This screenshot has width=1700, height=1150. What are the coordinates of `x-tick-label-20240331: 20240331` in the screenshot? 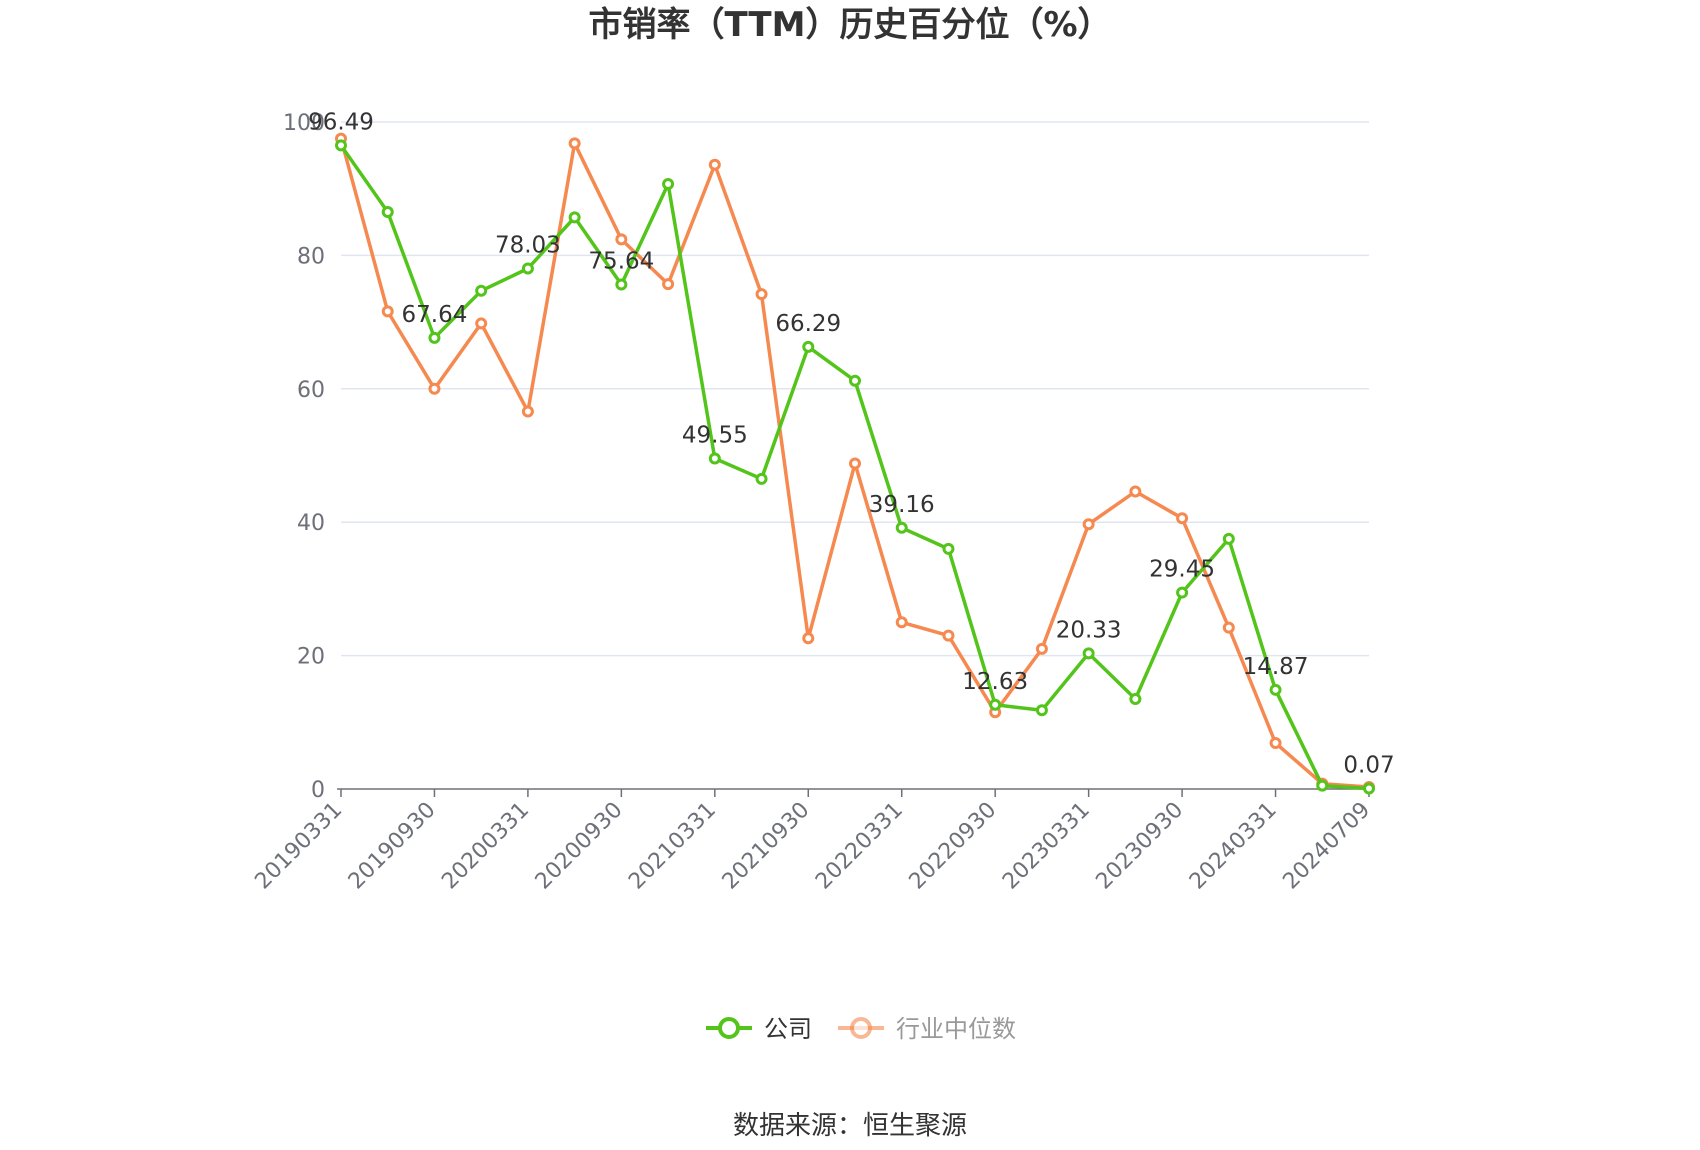 It's located at (1233, 846).